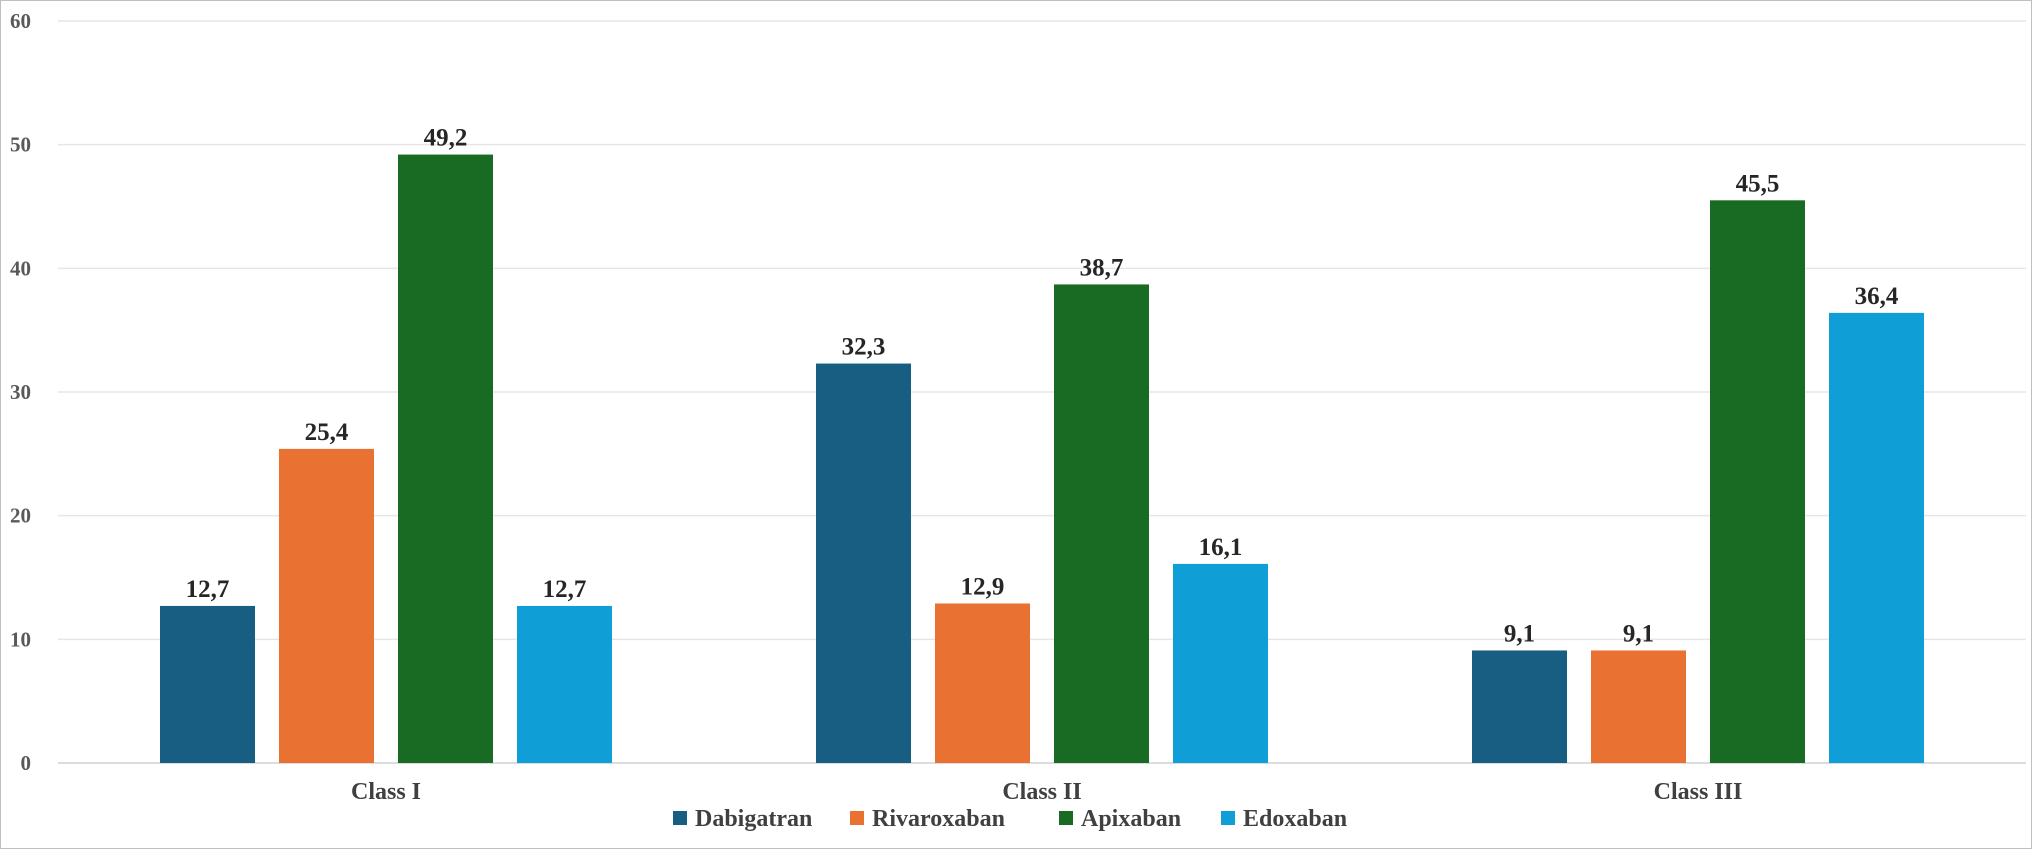 The width and height of the screenshot is (2032, 849). Describe the element at coordinates (857, 818) in the screenshot. I see `legend-swatch-rivaroxaban` at that location.